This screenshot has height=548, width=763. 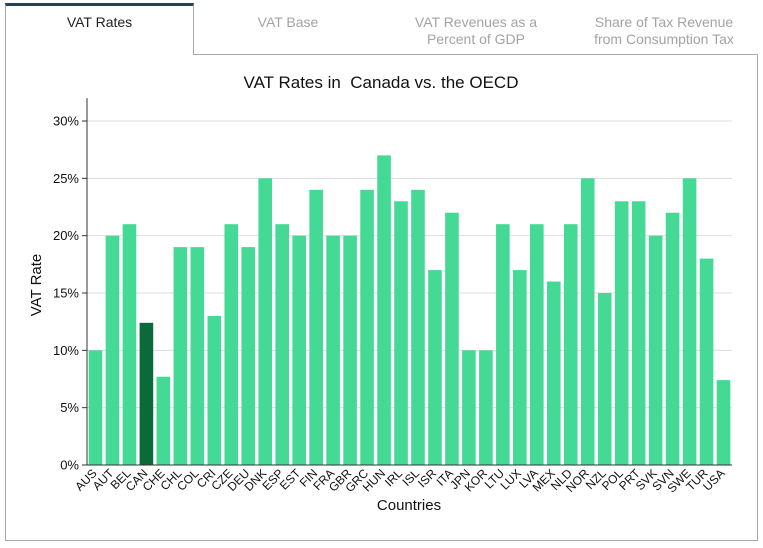 What do you see at coordinates (288, 22) in the screenshot?
I see `tab-label: VAT Base` at bounding box center [288, 22].